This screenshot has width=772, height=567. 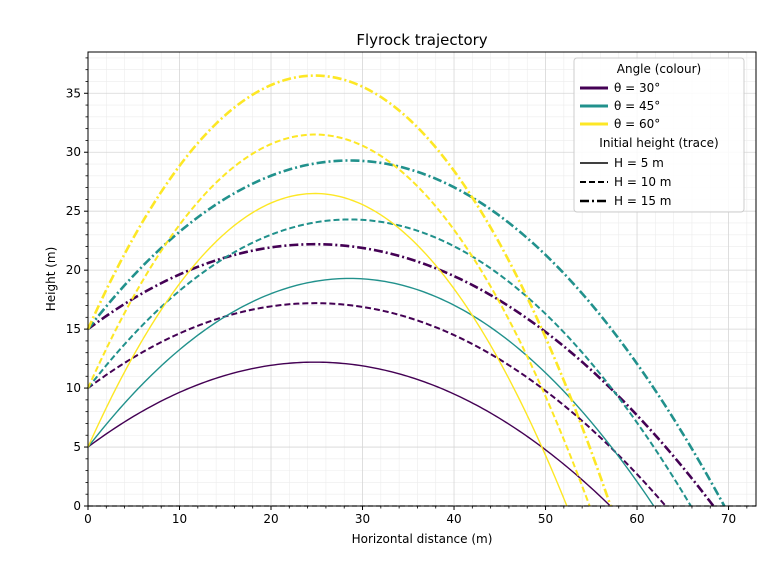 What do you see at coordinates (362, 519) in the screenshot?
I see `x-tick-label: 30` at bounding box center [362, 519].